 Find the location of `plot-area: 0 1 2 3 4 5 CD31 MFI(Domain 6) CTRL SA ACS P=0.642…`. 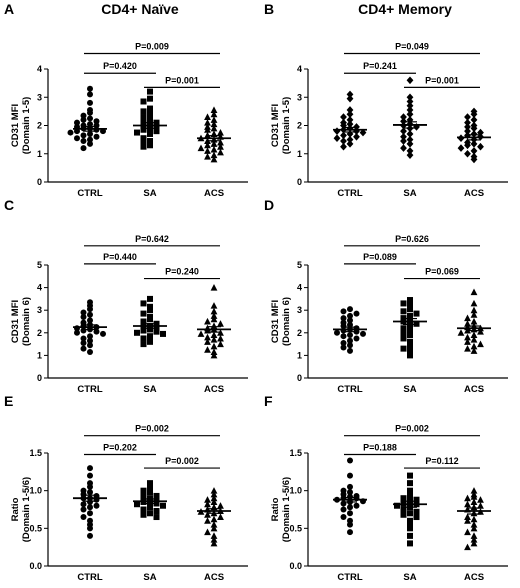

plot-area: 0 1 2 3 4 5 CD31 MFI(Domain 6) CTRL SA ACS P=0.642… is located at coordinates (129, 314).